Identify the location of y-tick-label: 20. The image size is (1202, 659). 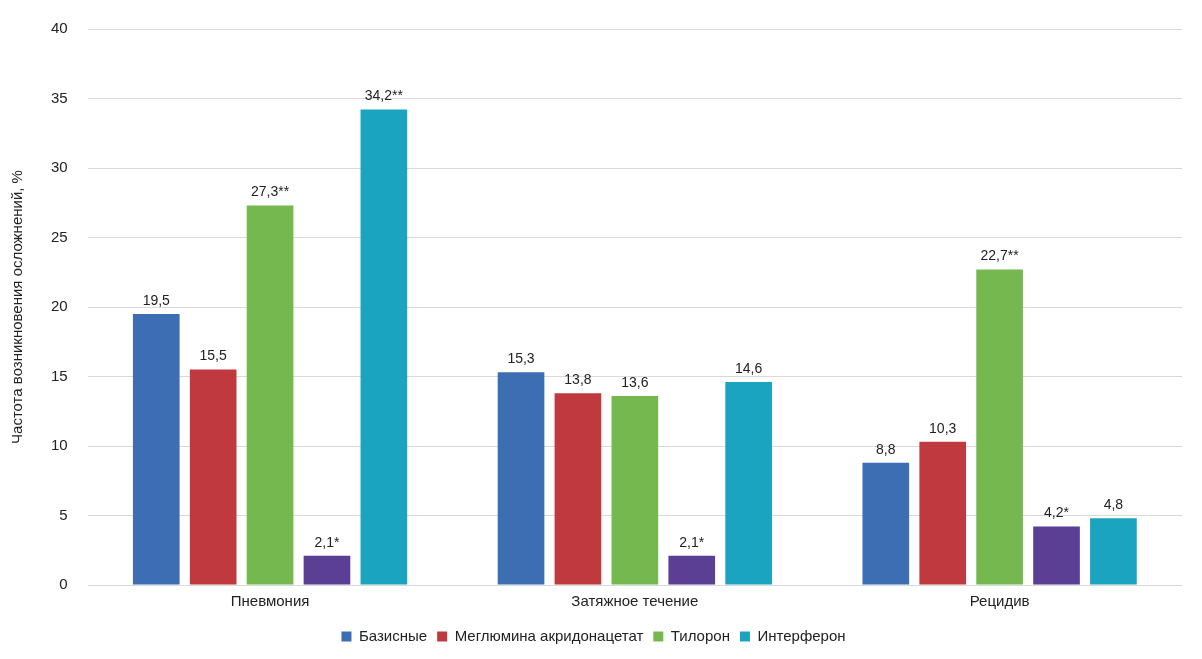
(59, 306).